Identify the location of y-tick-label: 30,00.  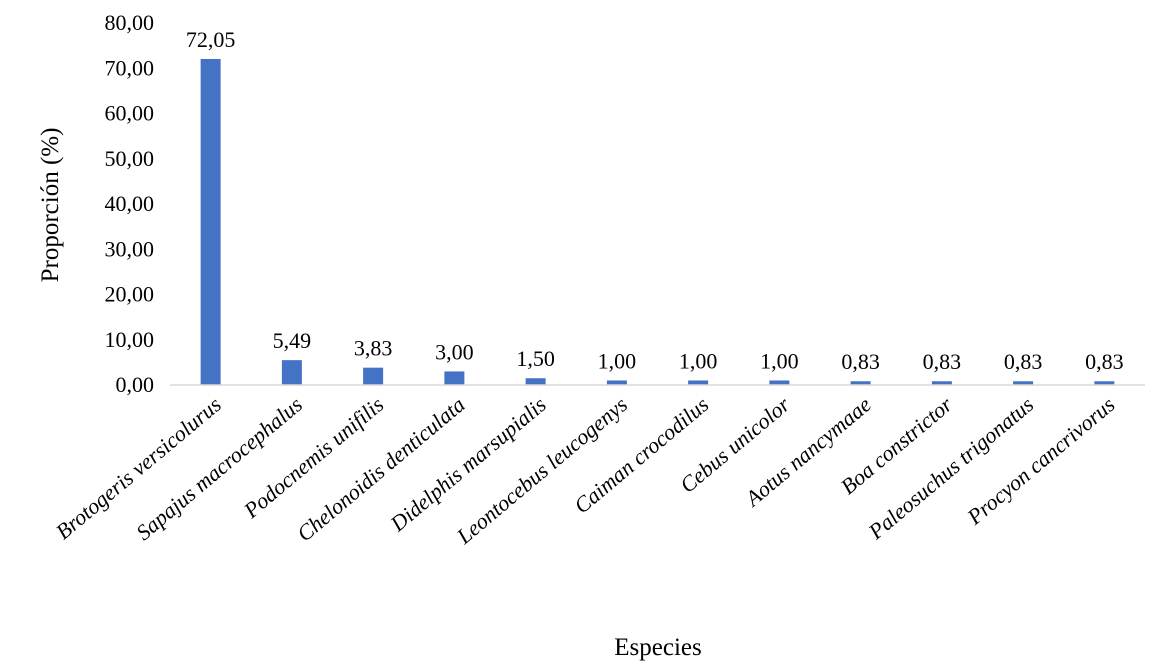
(130, 248).